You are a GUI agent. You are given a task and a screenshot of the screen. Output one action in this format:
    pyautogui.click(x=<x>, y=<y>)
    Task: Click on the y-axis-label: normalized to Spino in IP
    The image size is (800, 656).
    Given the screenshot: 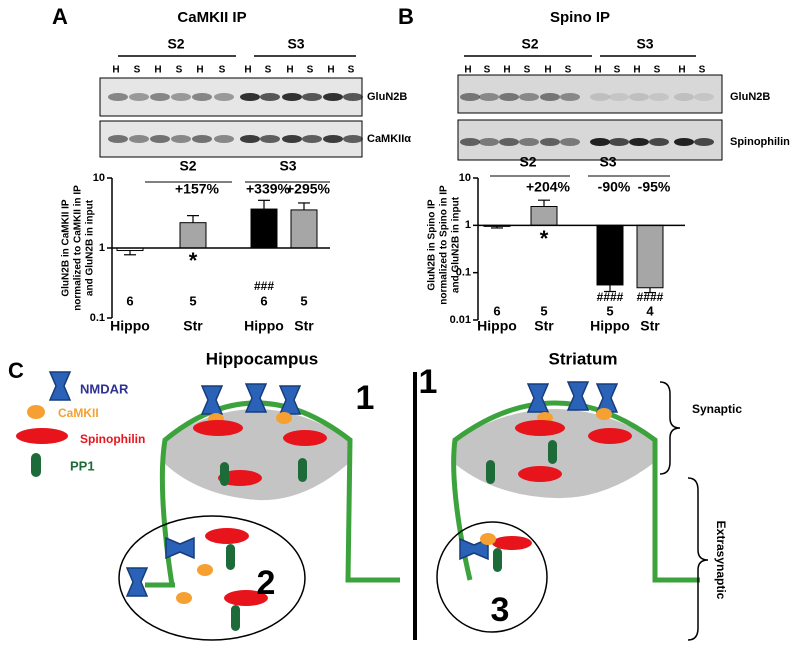 What is the action you would take?
    pyautogui.click(x=444, y=245)
    